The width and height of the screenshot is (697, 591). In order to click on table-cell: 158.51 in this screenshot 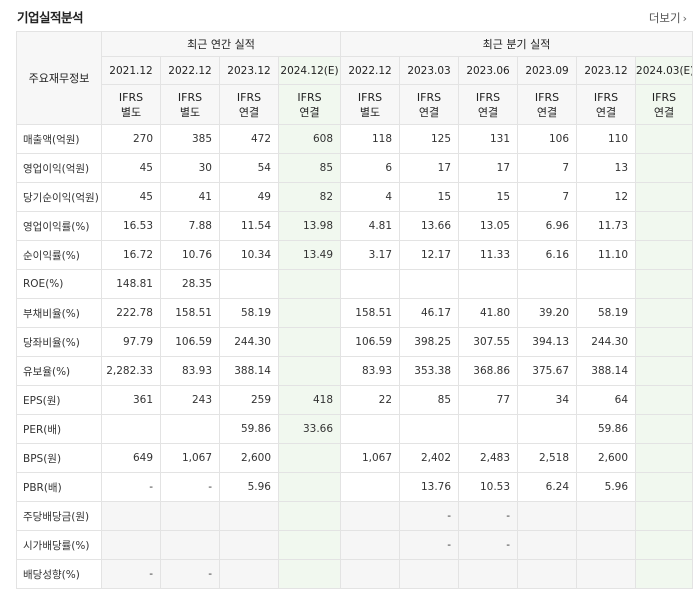, I will do `click(370, 313)`.